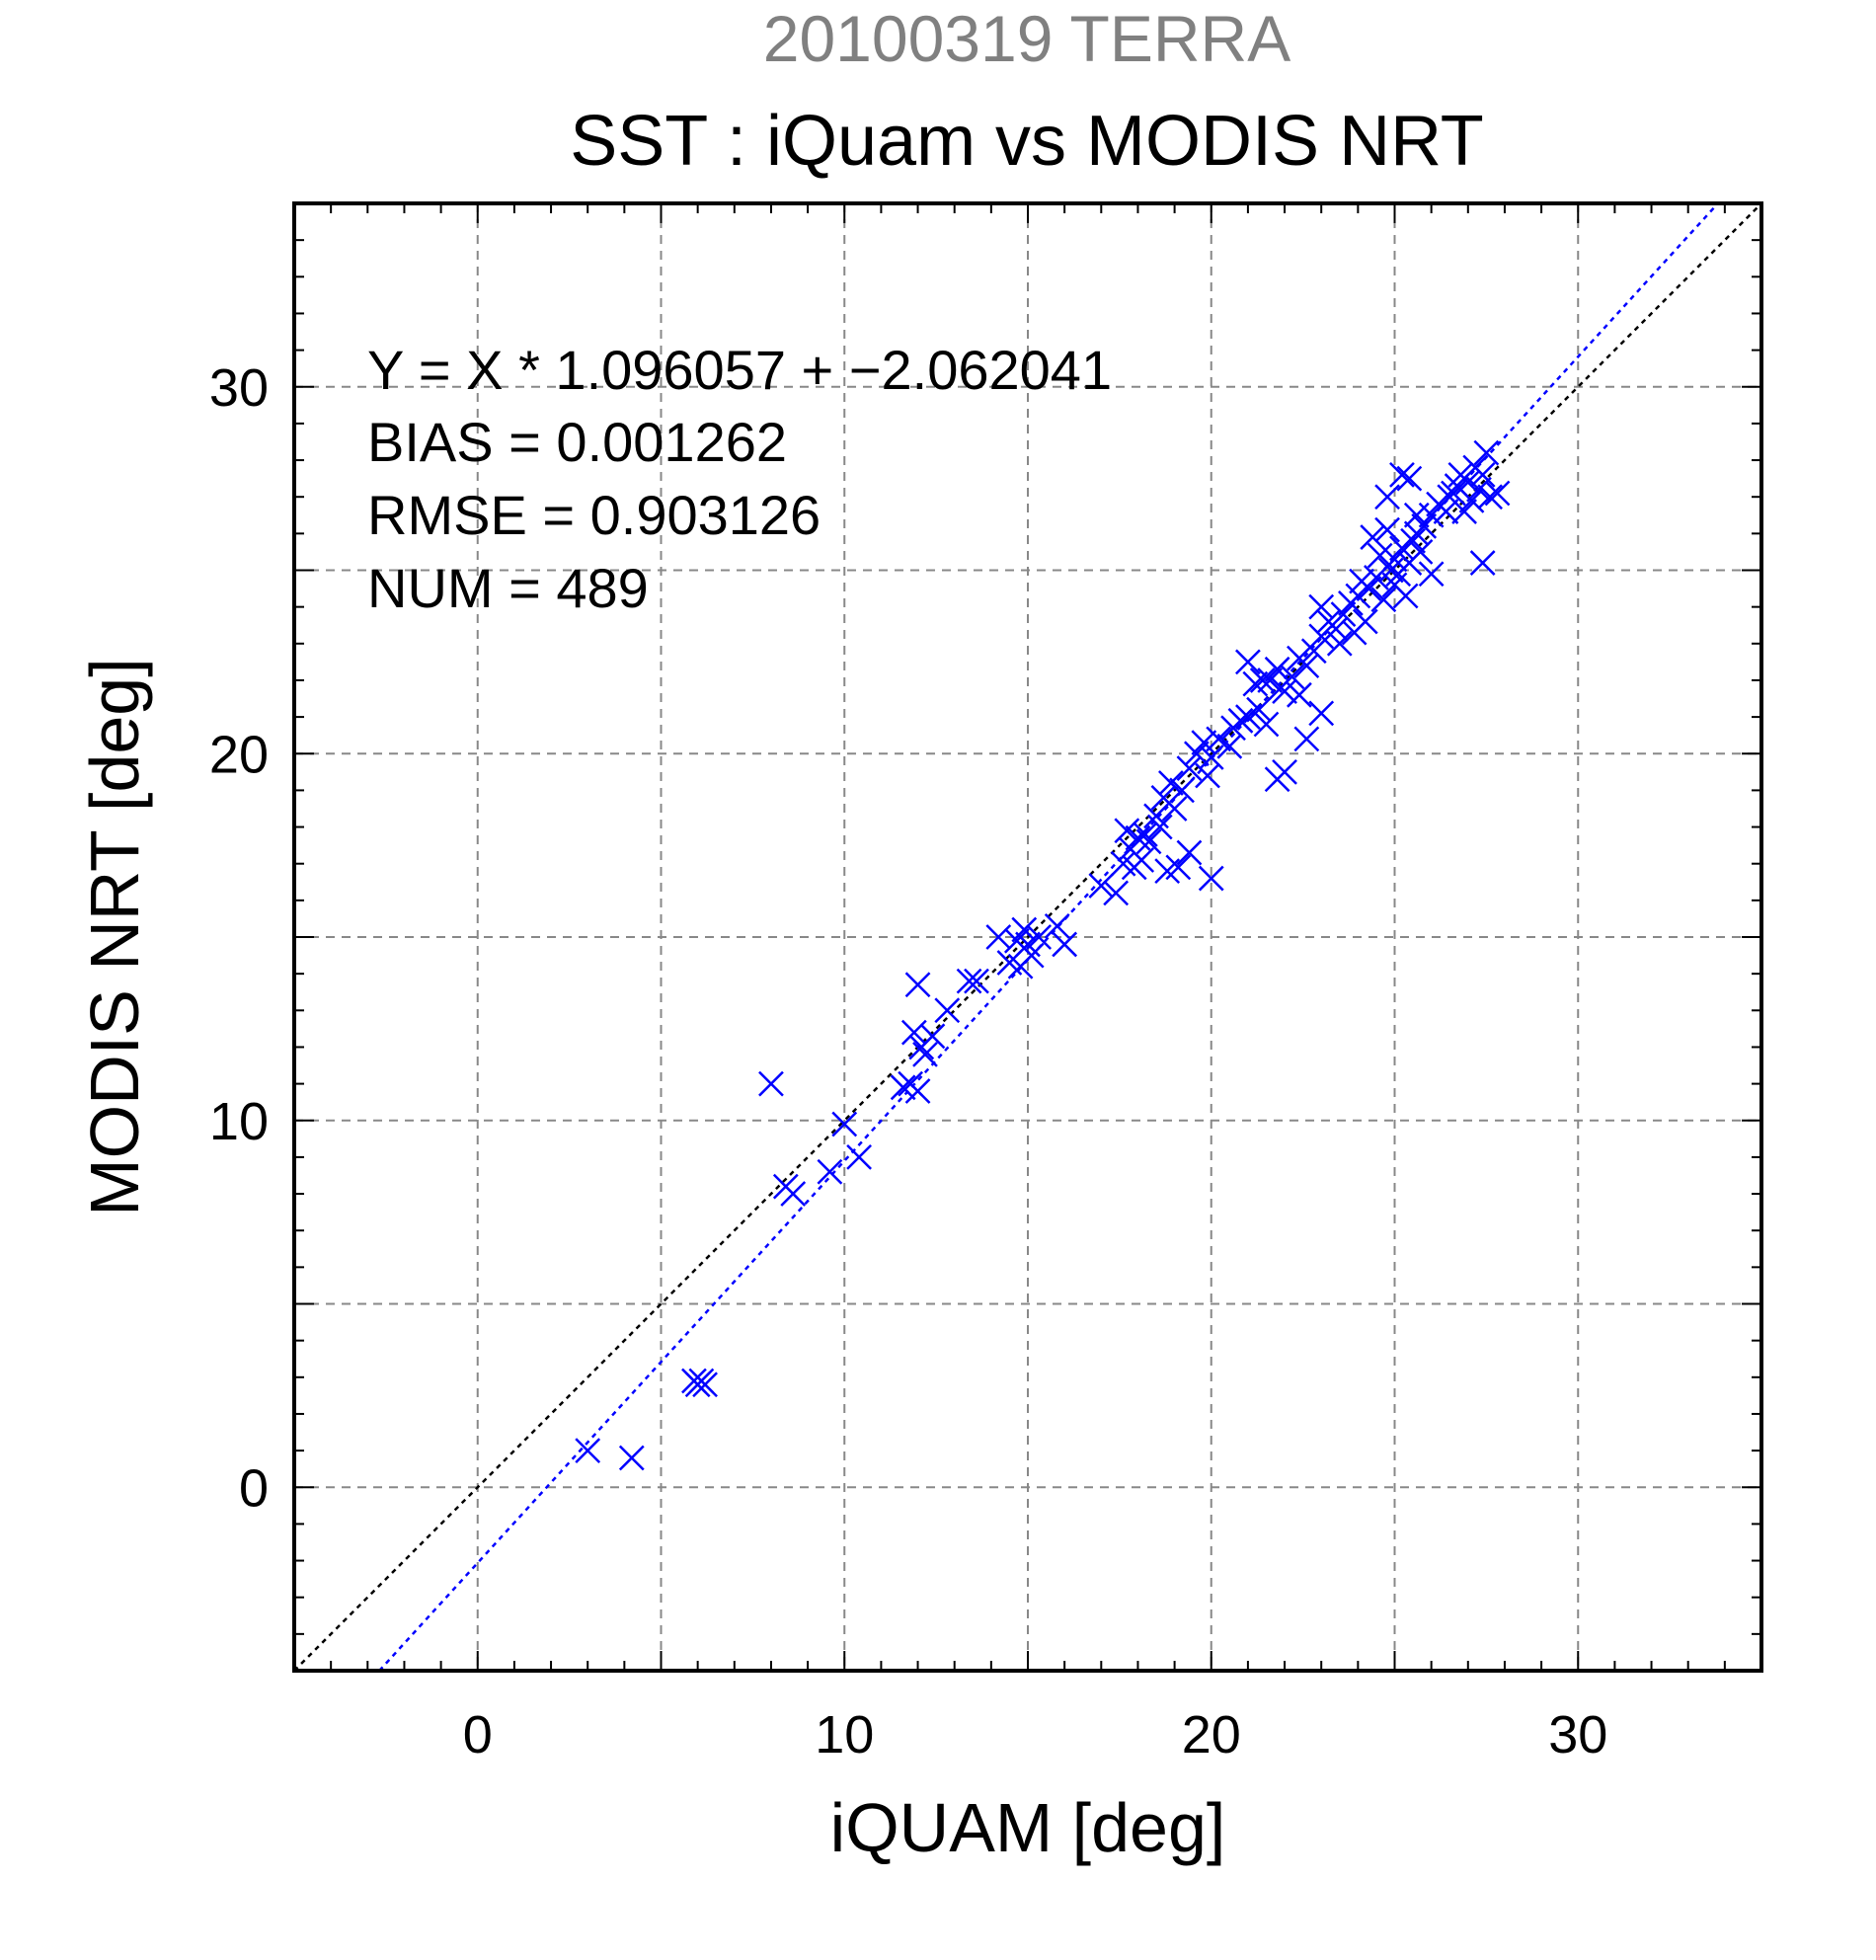 The image size is (1876, 1960). What do you see at coordinates (239, 388) in the screenshot?
I see `y-tick-label: 30` at bounding box center [239, 388].